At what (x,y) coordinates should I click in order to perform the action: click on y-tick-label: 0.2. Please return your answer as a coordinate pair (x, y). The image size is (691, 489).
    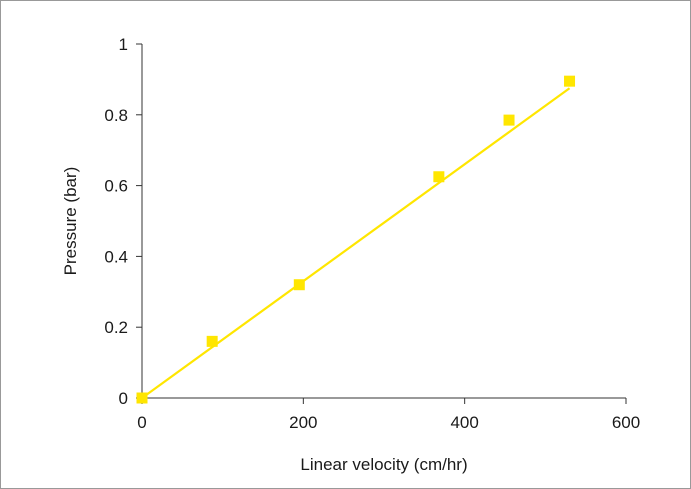
    Looking at the image, I should click on (116, 327).